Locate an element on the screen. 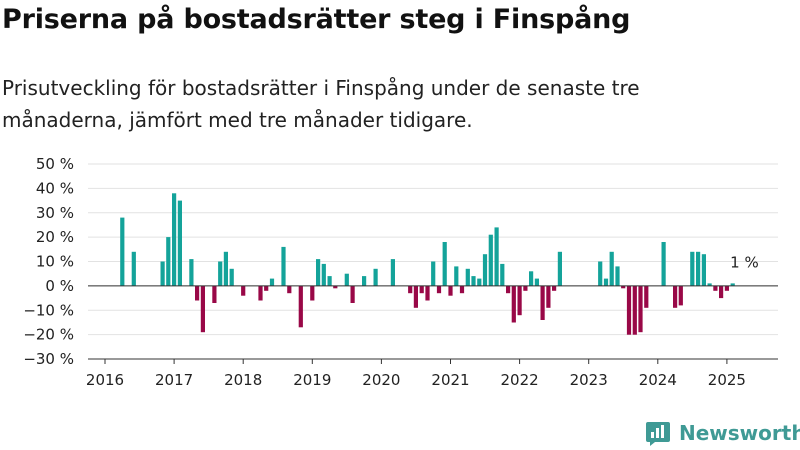  y-tick-label: 50 % is located at coordinates (55, 164).